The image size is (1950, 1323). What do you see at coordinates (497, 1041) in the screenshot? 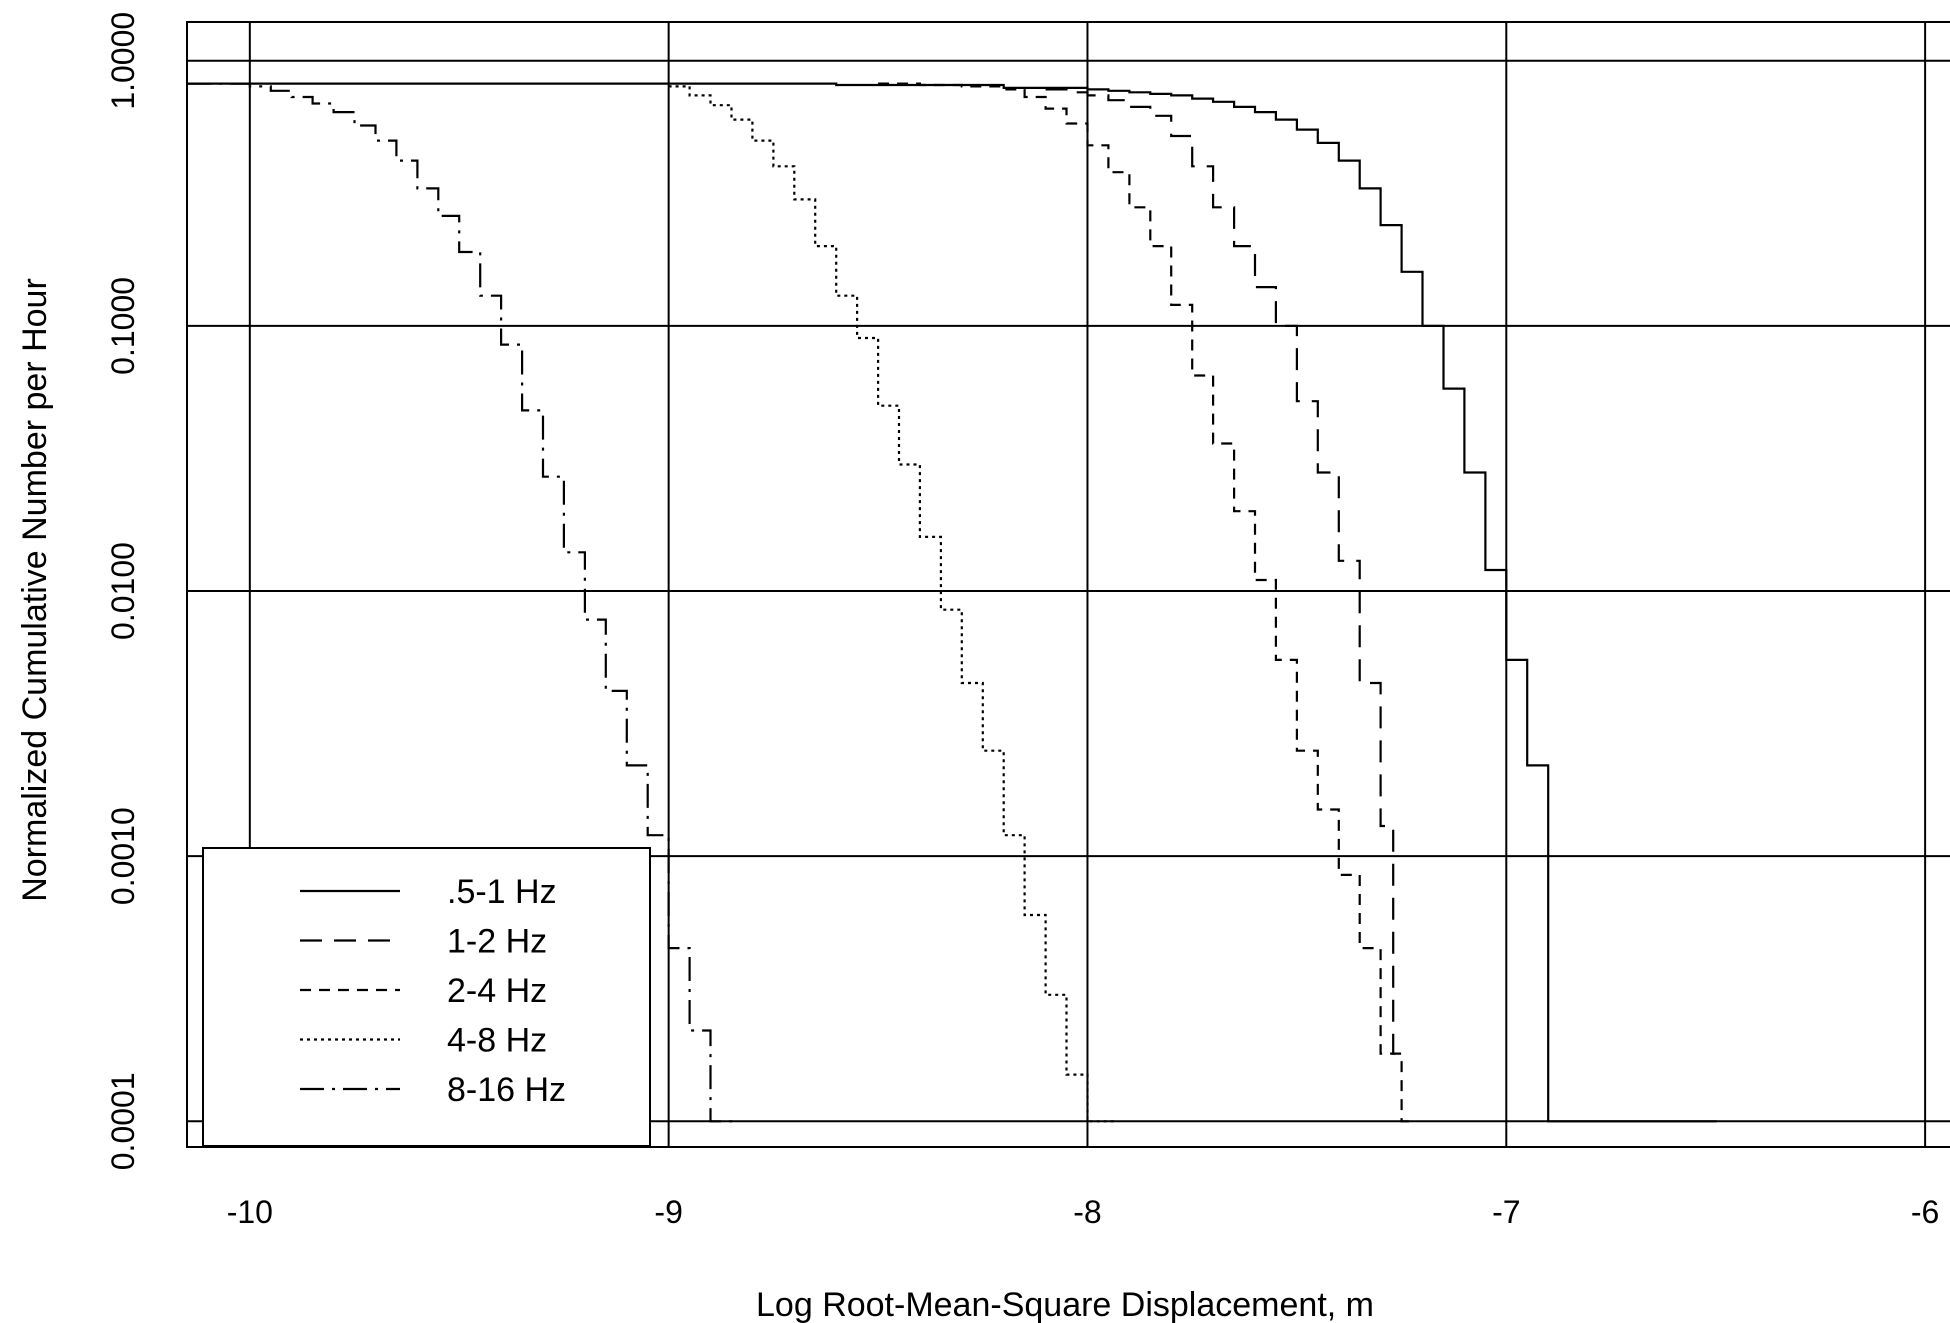
I see `legend-label-3: 4-8 Hz` at bounding box center [497, 1041].